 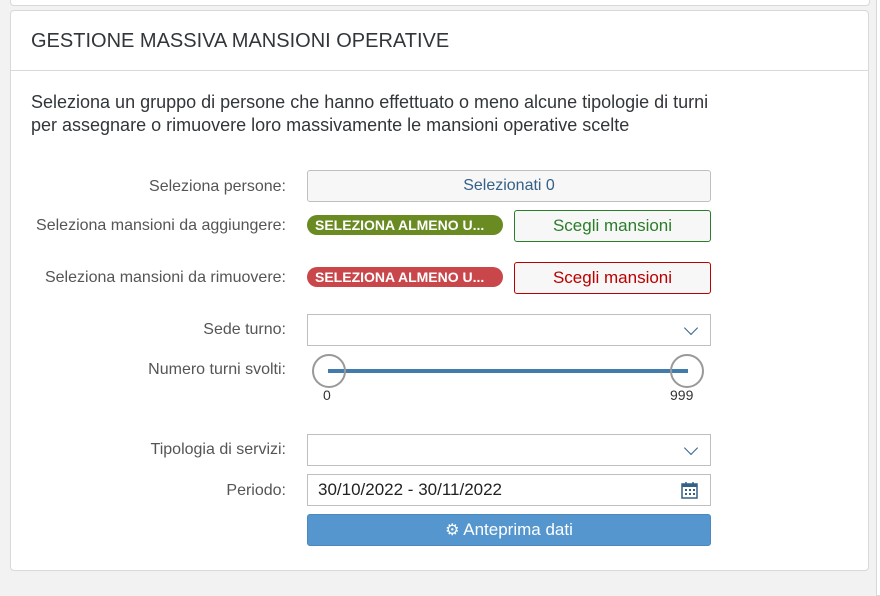 I want to click on remove-choose-button: Scegli mansioni, so click(x=612, y=278).